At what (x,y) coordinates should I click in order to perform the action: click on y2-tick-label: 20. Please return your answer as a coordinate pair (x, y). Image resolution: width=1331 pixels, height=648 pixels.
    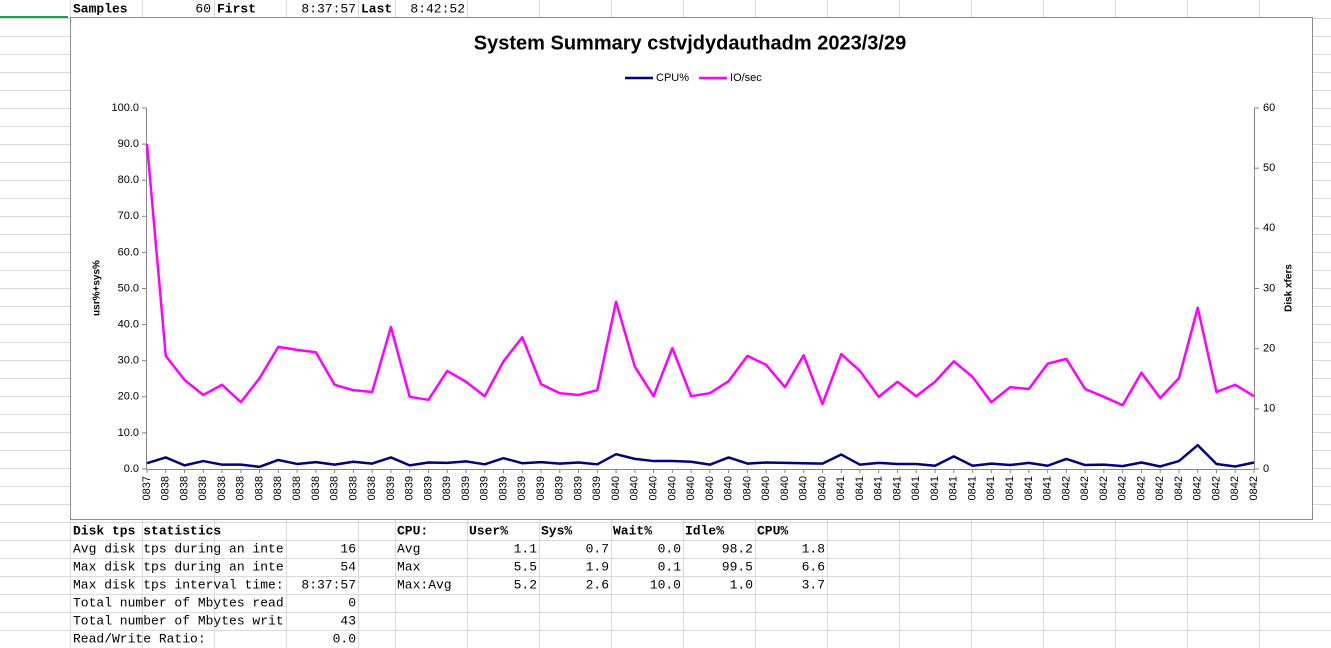
    Looking at the image, I should click on (1269, 349).